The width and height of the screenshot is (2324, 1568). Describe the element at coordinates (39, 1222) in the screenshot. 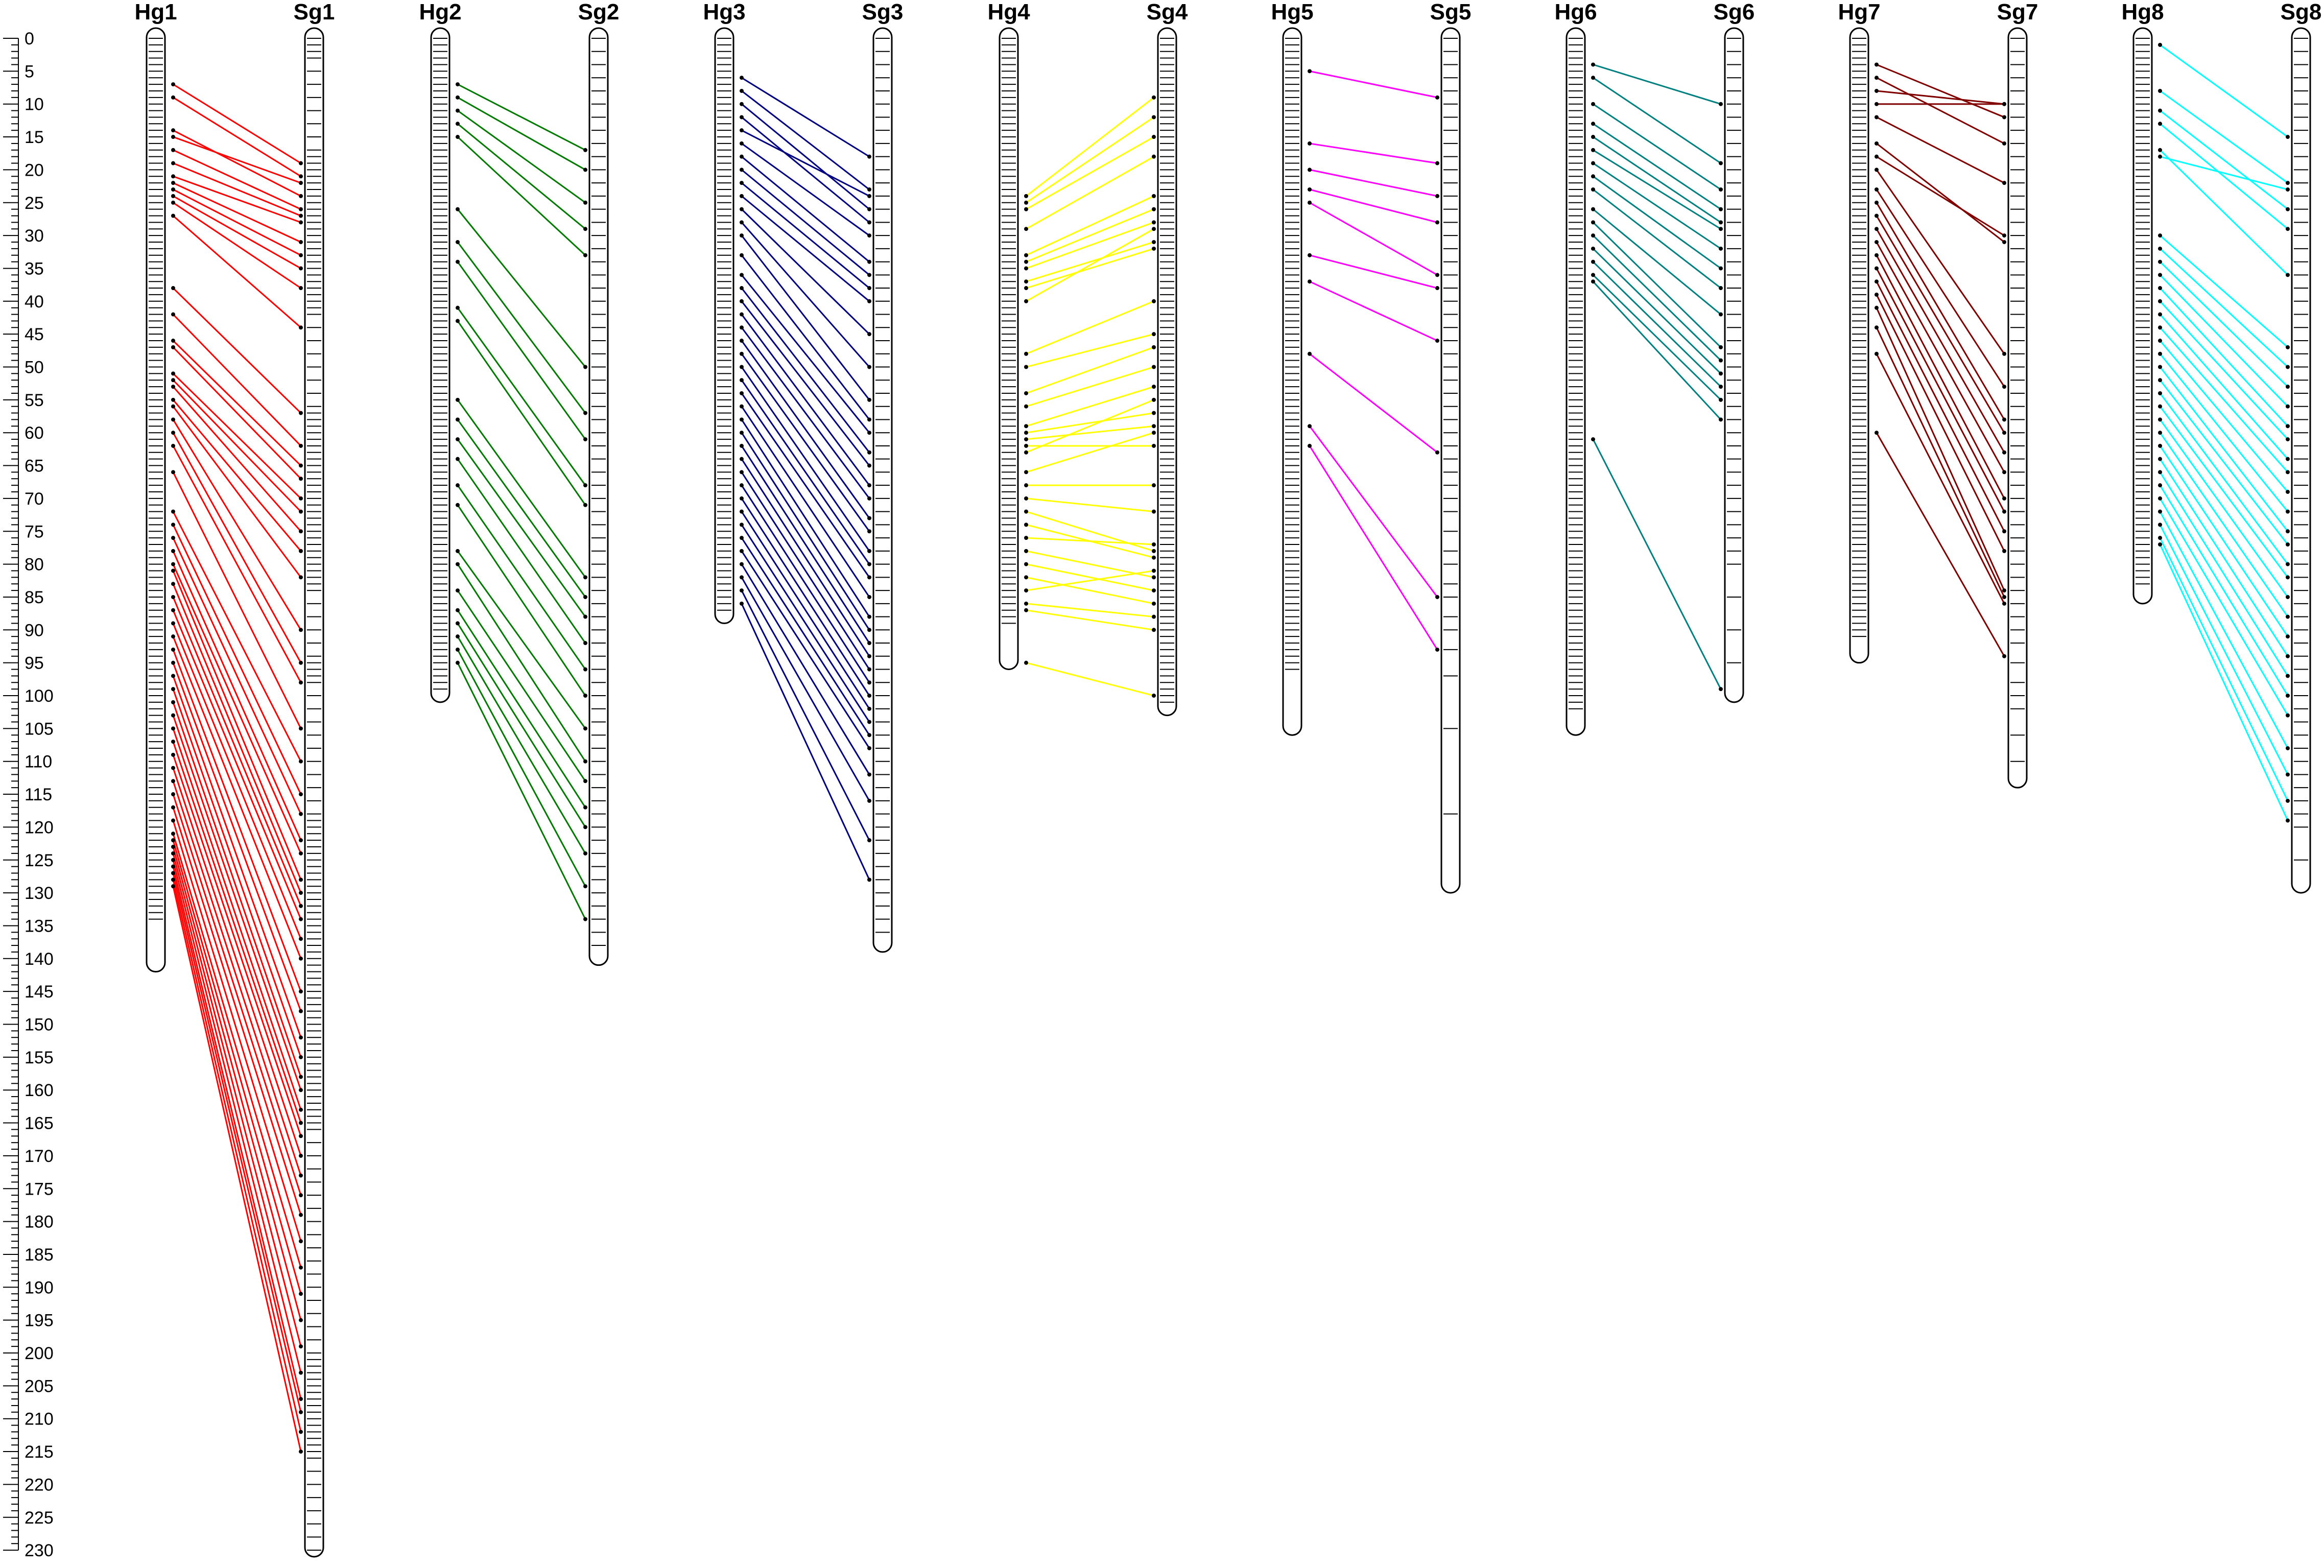

I see `axis-tick-label: 180` at that location.